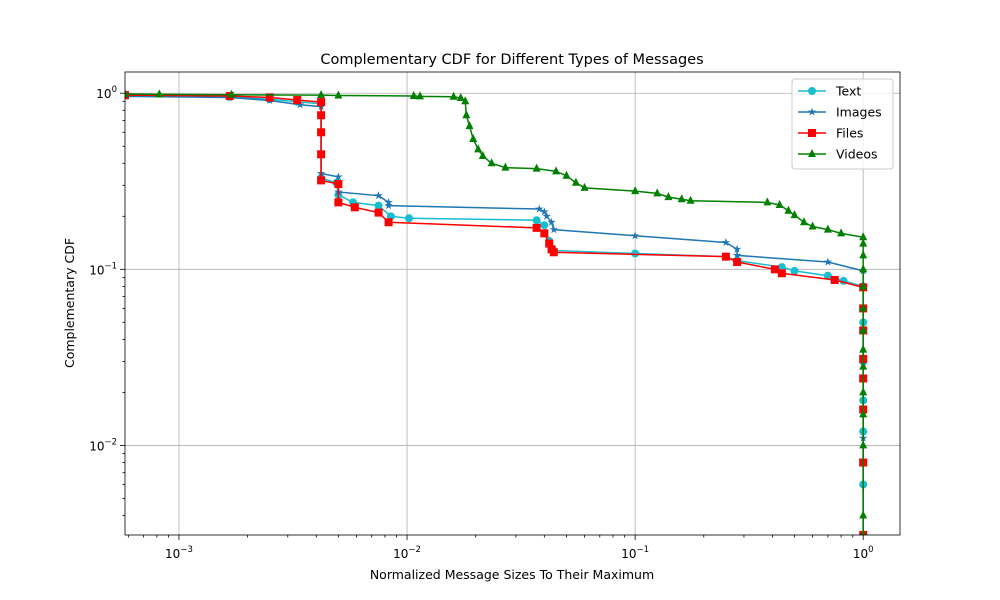  Describe the element at coordinates (407, 553) in the screenshot. I see `x-tick-label: 10⁻²` at that location.